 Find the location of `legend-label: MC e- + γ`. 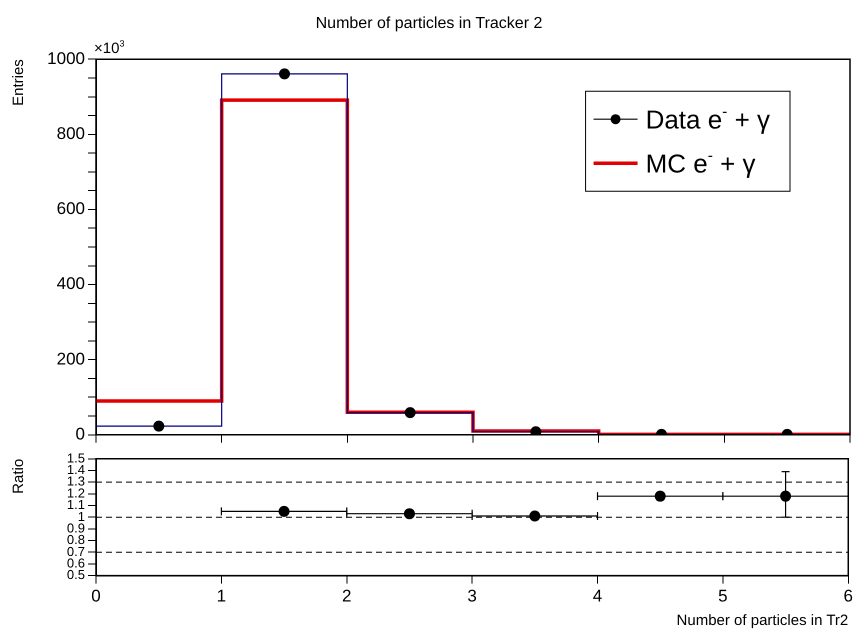

legend-label: MC e- + γ is located at coordinates (701, 163).